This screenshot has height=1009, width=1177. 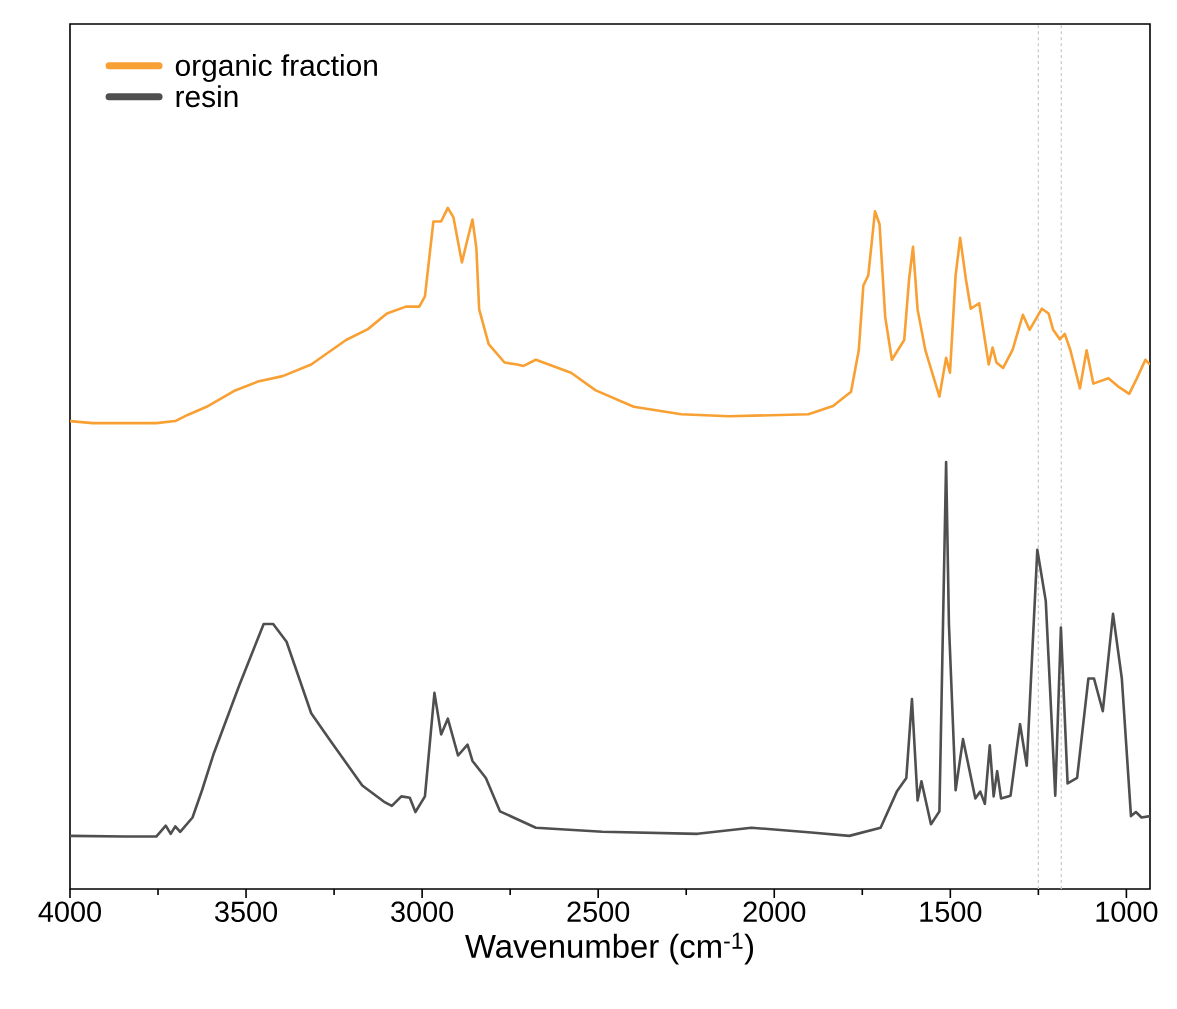 What do you see at coordinates (207, 96) in the screenshot?
I see `legend-label: resin` at bounding box center [207, 96].